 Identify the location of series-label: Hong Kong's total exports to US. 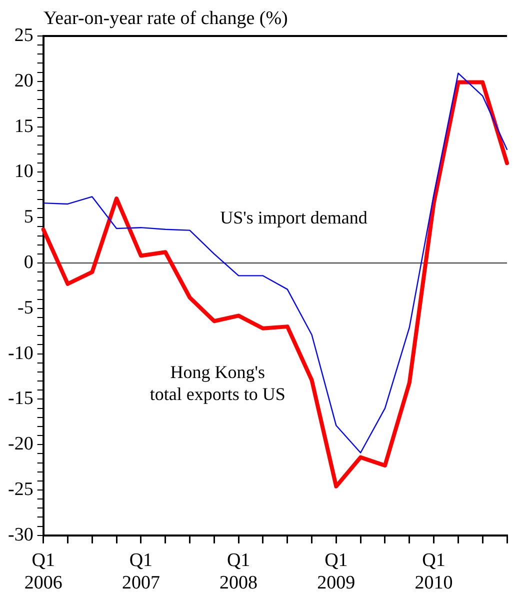
(218, 383).